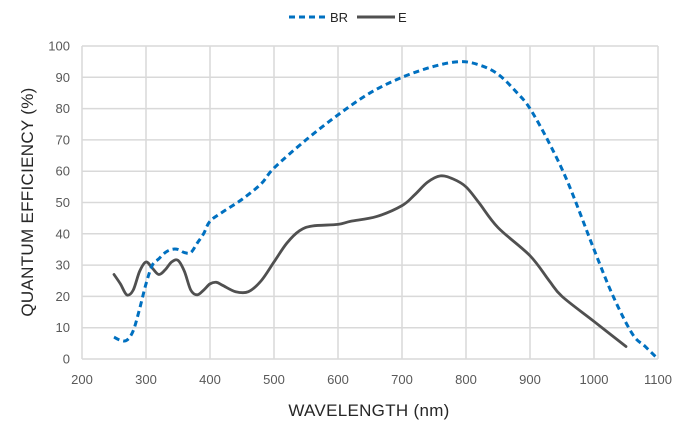 The width and height of the screenshot is (690, 428). I want to click on y-tick-label: 50, so click(63, 202).